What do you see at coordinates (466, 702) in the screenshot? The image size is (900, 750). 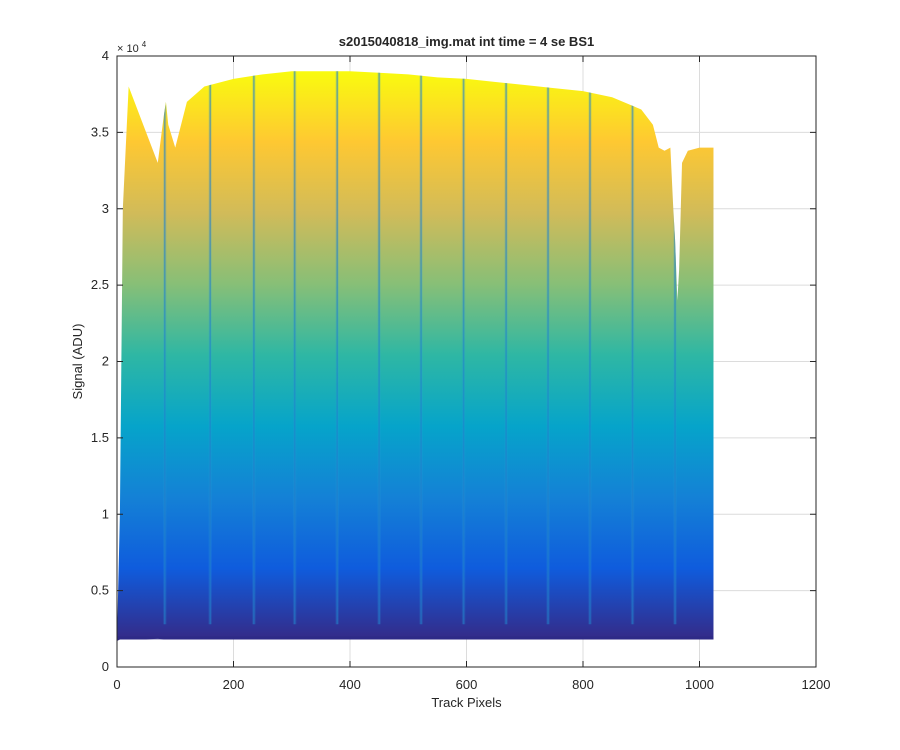 I see `x-axis-label: Track Pixels` at bounding box center [466, 702].